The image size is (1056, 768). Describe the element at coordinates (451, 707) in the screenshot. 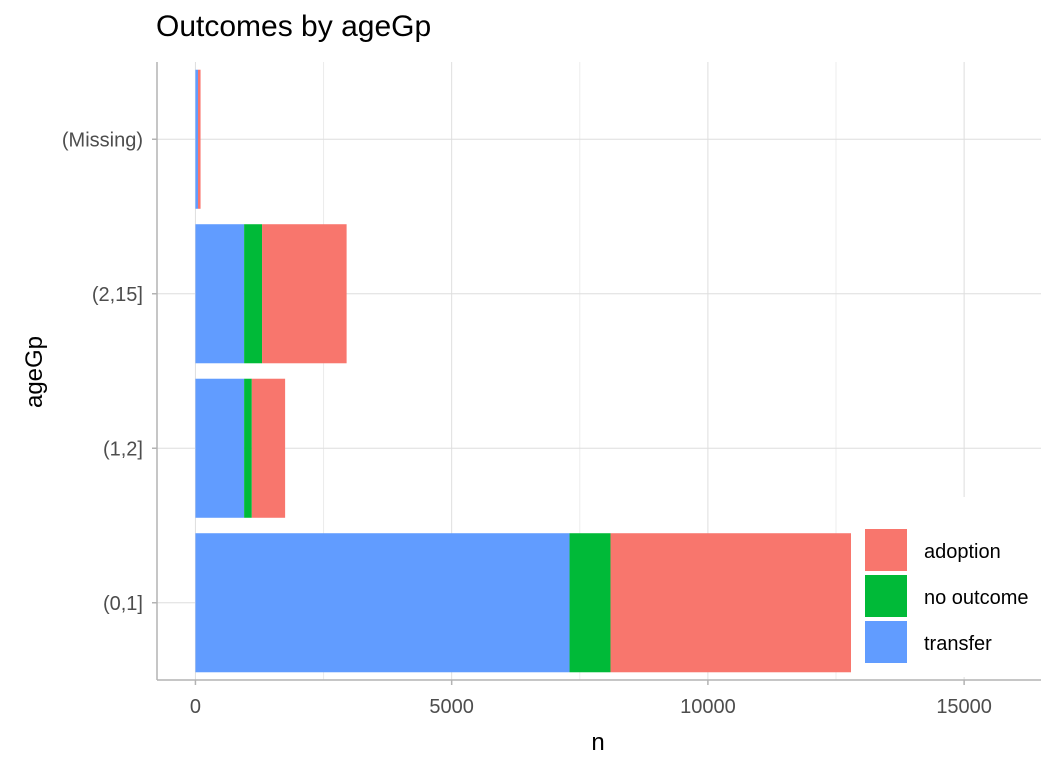

I see `x-tick-label: 5000` at that location.